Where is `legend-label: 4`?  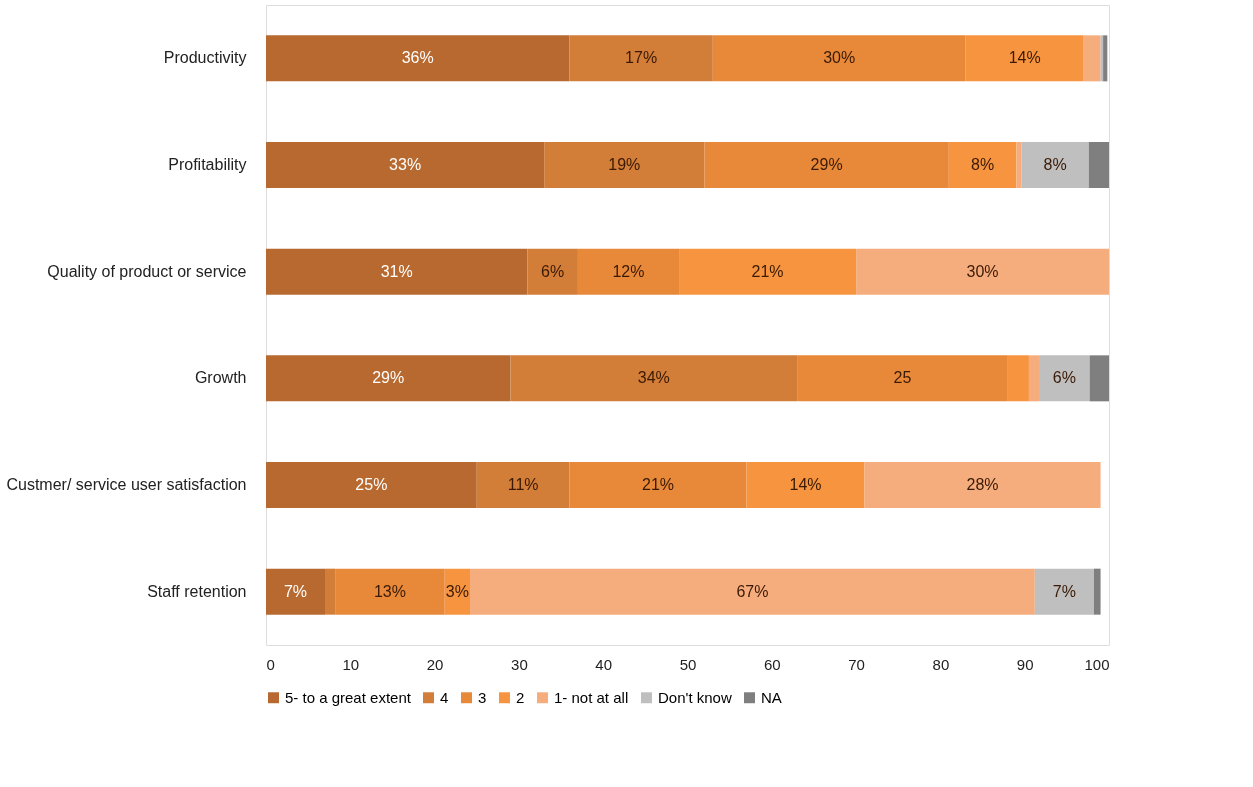 legend-label: 4 is located at coordinates (444, 697).